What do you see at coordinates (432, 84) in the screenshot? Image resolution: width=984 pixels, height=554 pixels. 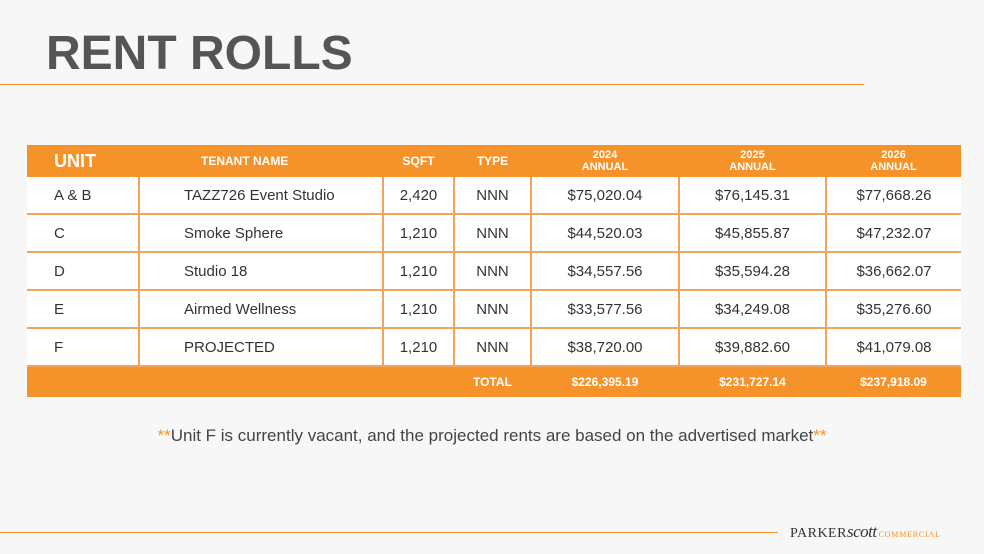 I see `title-divider` at bounding box center [432, 84].